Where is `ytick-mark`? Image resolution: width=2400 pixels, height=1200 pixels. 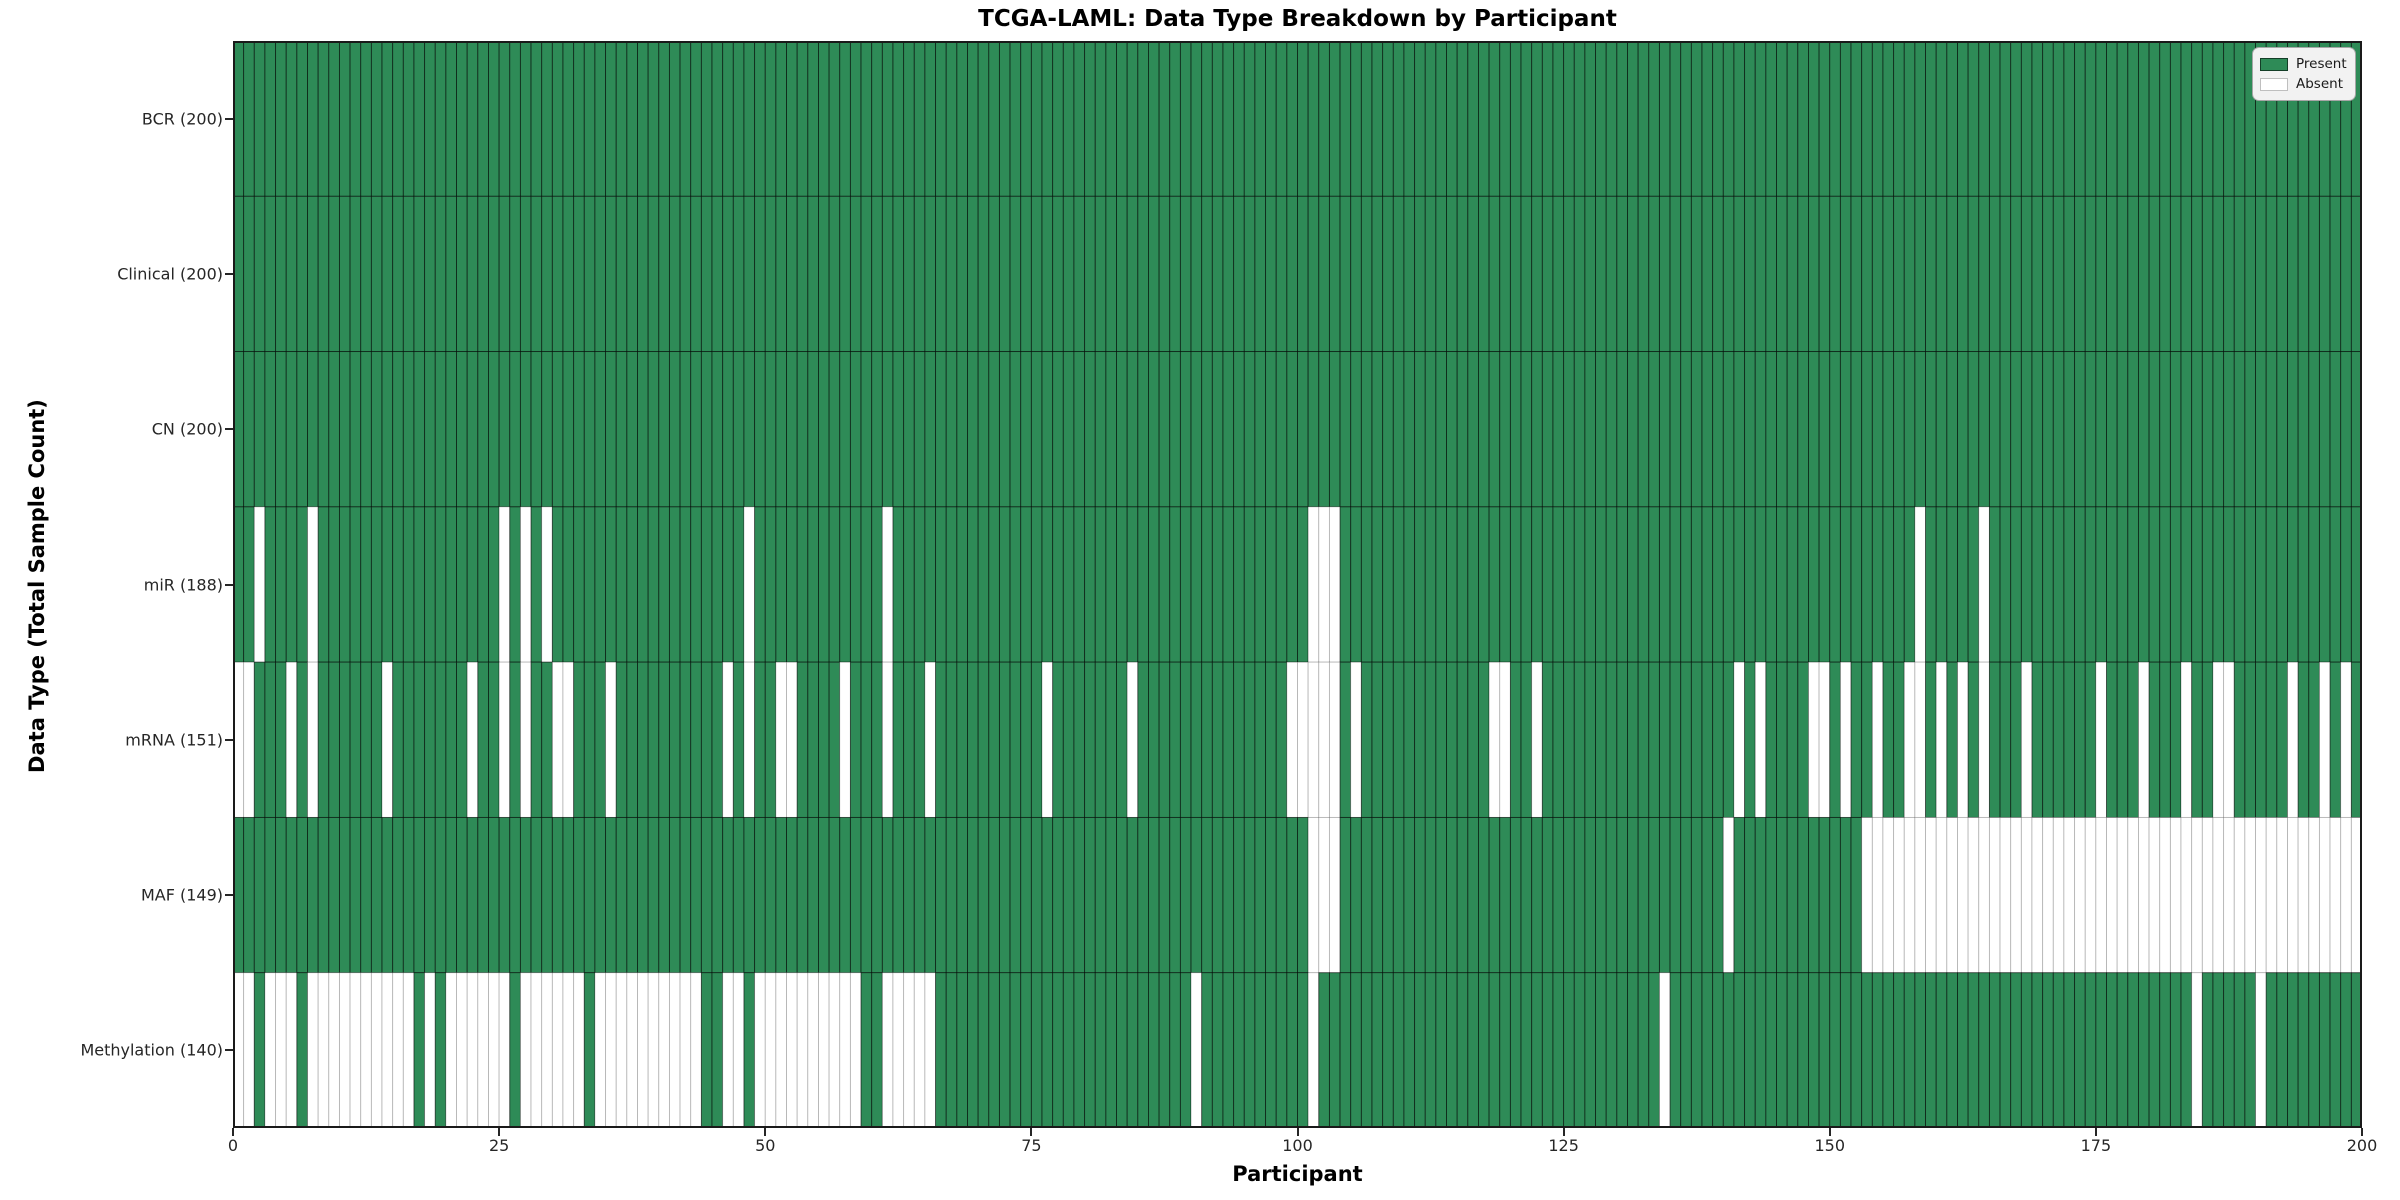
ytick-mark is located at coordinates (229, 1050).